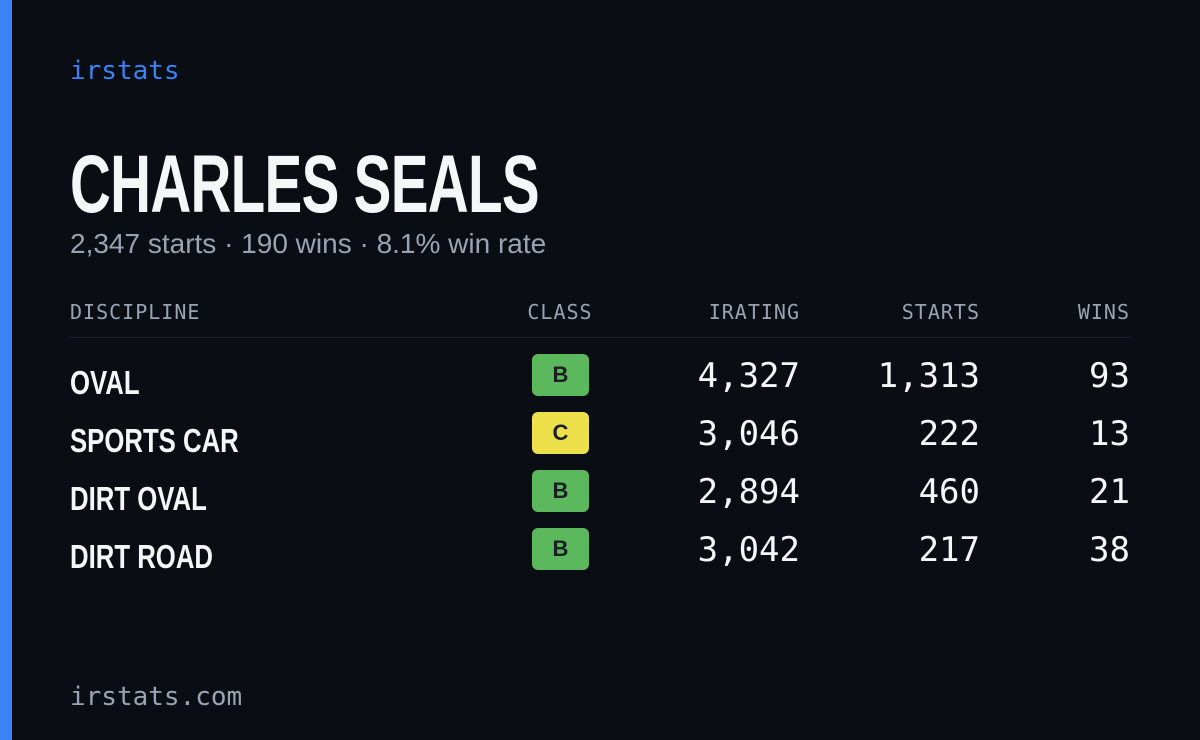  I want to click on driver-summary: 2,347 starts · 190 wins · 8.1% win rate, so click(308, 243).